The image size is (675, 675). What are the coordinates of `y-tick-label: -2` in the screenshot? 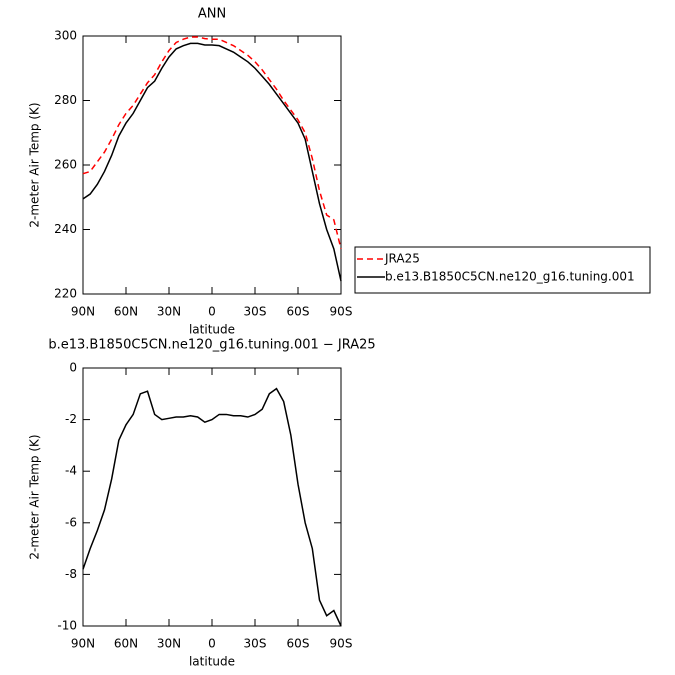 It's located at (71, 419).